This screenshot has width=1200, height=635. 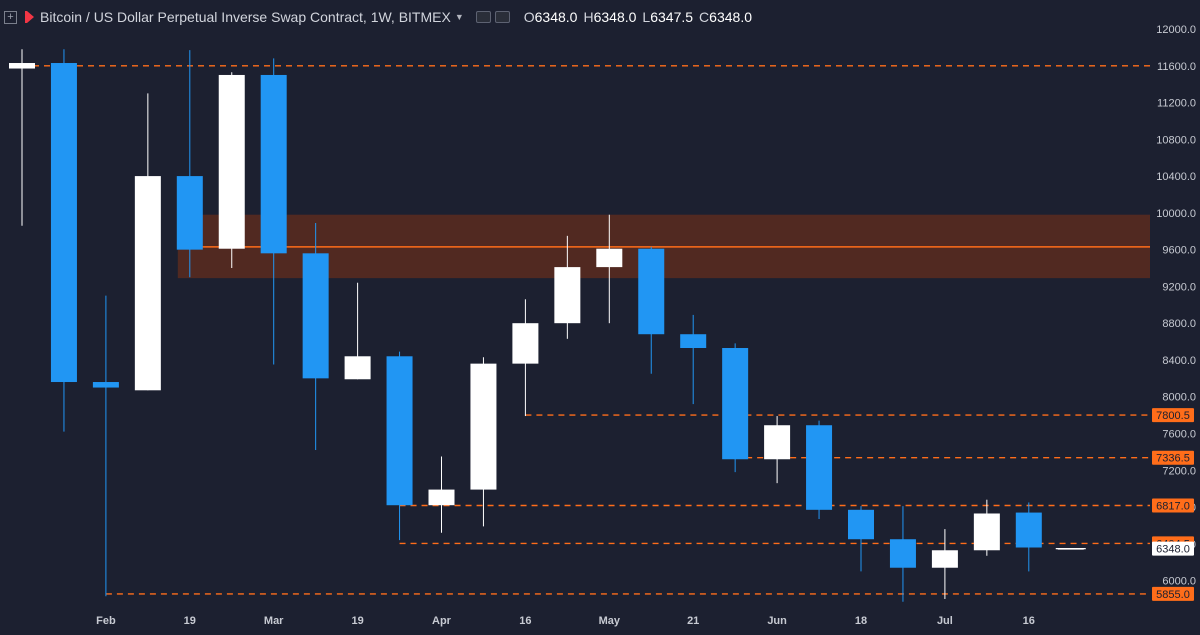 I want to click on level-price-tag: 5855.0, so click(x=1173, y=593).